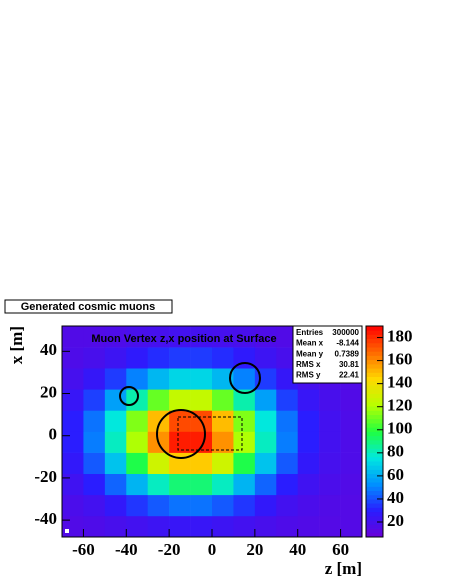 The height and width of the screenshot is (580, 449). I want to click on z-tick-label: 160, so click(400, 358).